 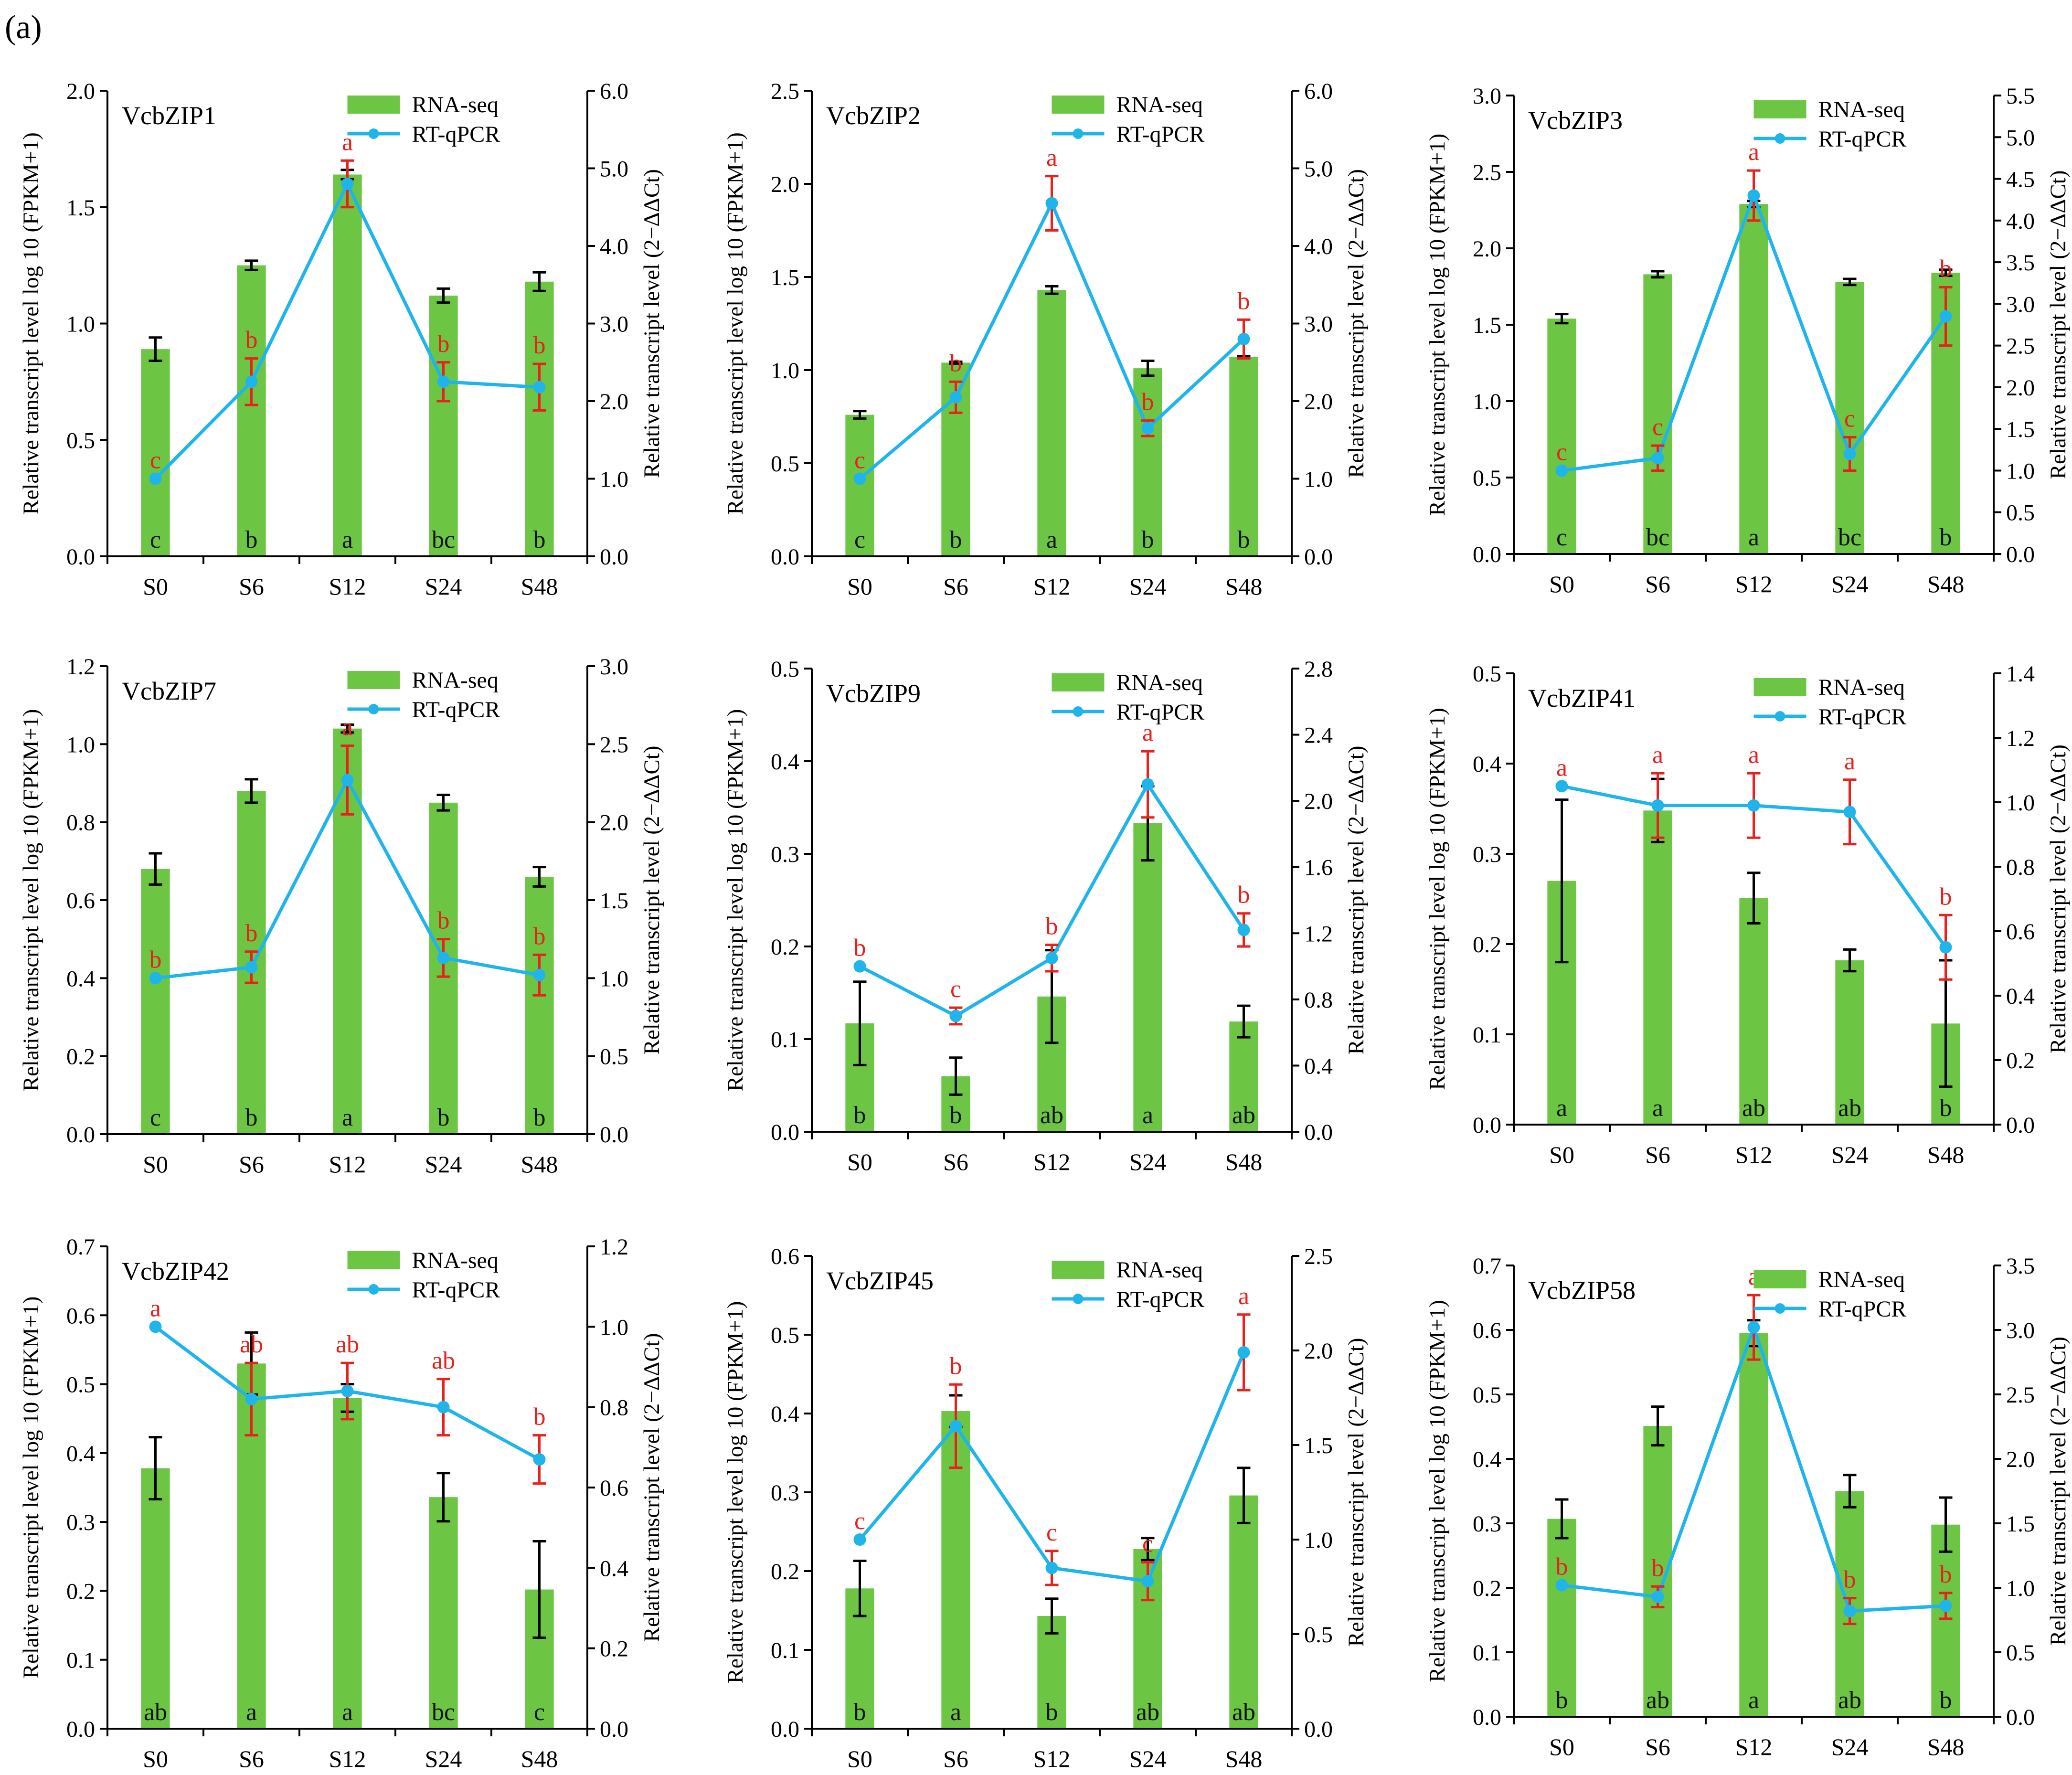 What do you see at coordinates (1159, 682) in the screenshot?
I see `legend-label-bar: RNA-seq` at bounding box center [1159, 682].